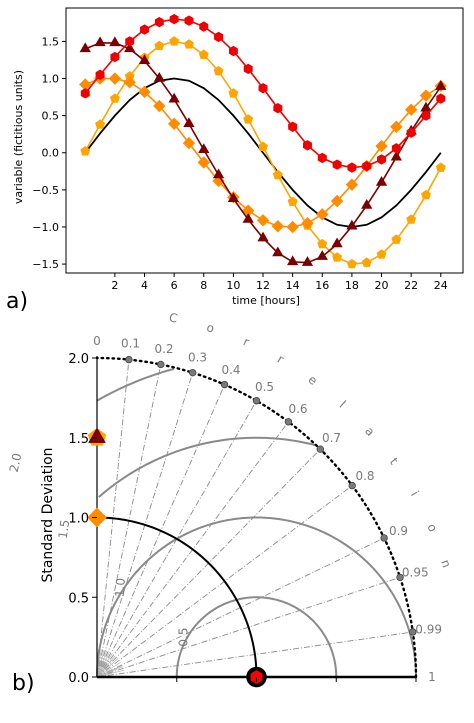 The width and height of the screenshot is (474, 723). I want to click on correlation-title-letter: o, so click(210, 328).